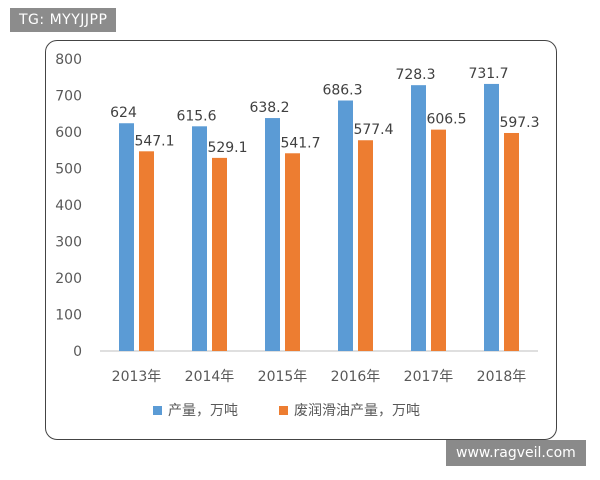  I want to click on bar-waste-oil-2017年, so click(438, 240).